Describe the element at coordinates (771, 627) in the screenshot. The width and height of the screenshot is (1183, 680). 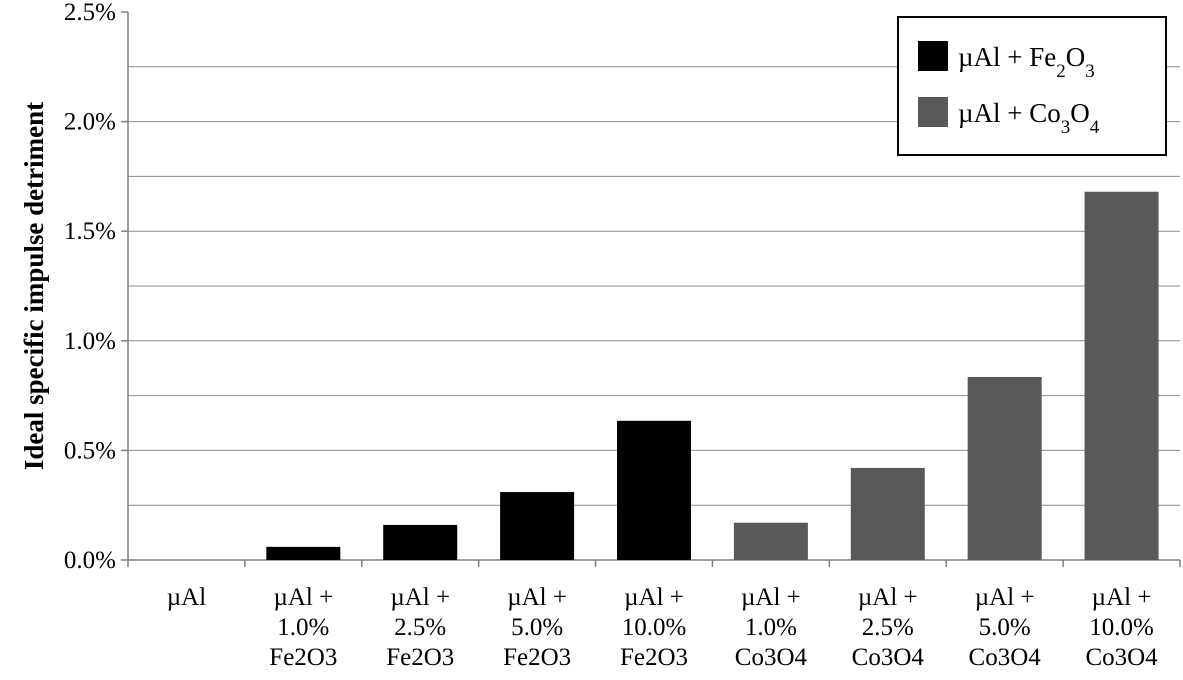
I see `x-tick-label: µAl +1.0% Co3O4` at that location.